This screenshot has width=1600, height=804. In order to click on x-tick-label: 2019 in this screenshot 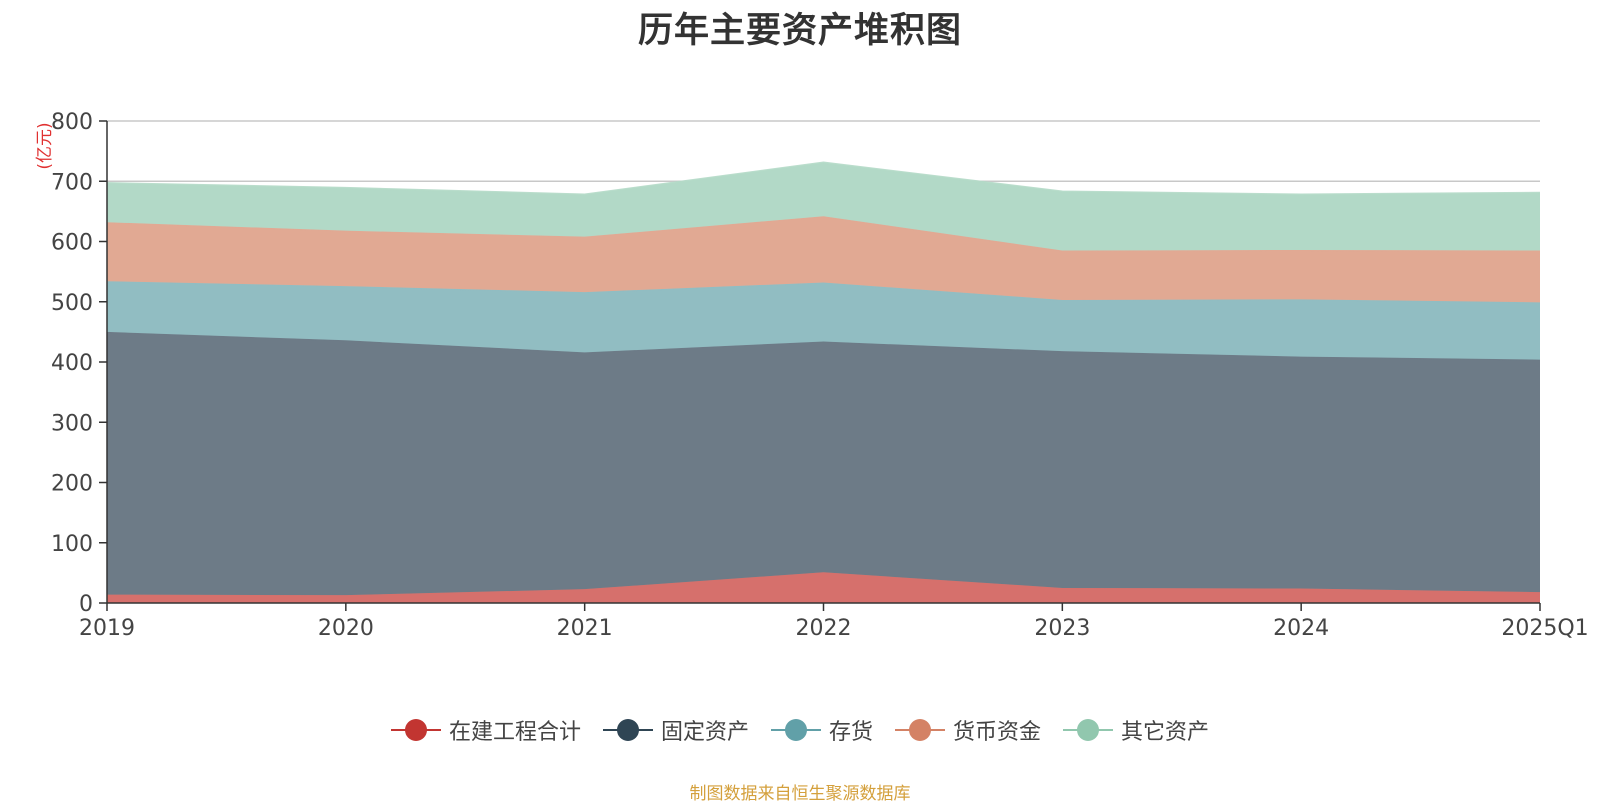, I will do `click(107, 628)`.